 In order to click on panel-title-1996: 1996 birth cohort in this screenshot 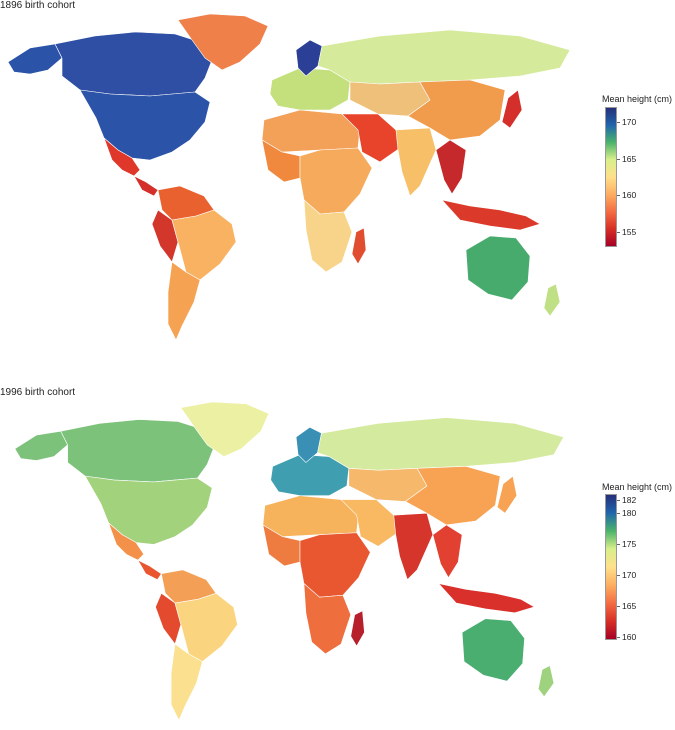, I will do `click(38, 392)`.